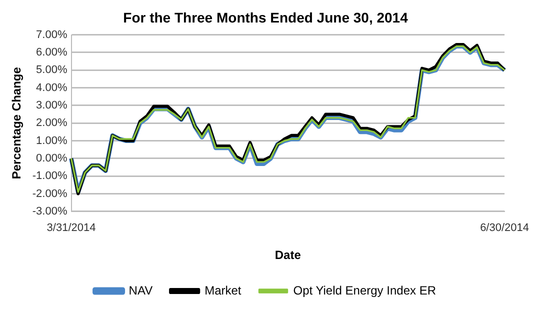  What do you see at coordinates (504, 228) in the screenshot?
I see `x-tick-label: 6/30/2014` at bounding box center [504, 228].